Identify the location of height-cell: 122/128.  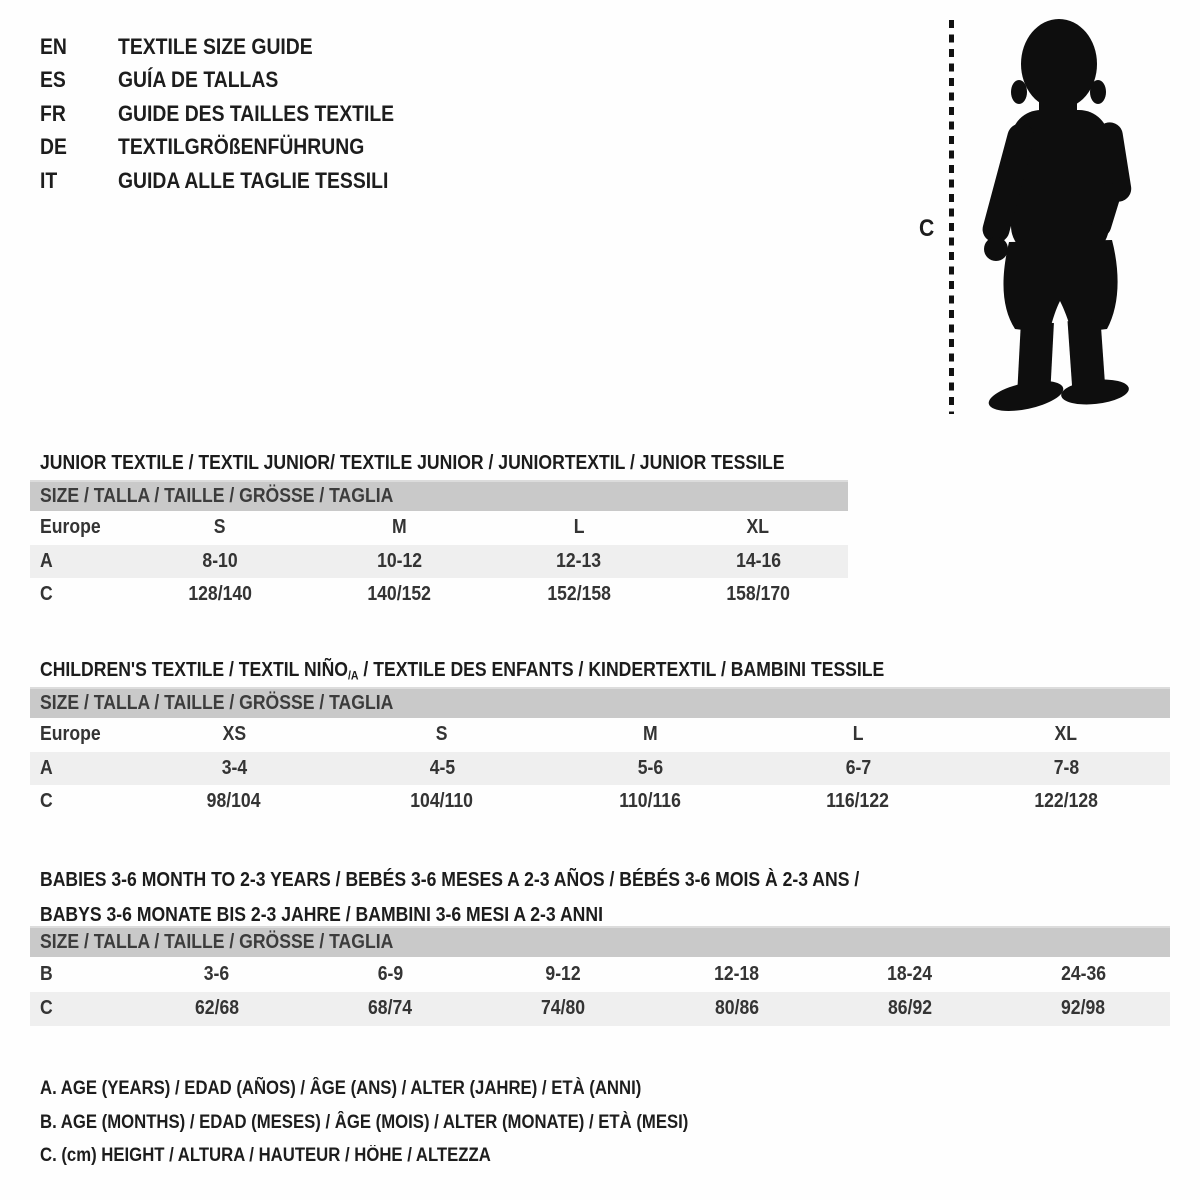
(1066, 801).